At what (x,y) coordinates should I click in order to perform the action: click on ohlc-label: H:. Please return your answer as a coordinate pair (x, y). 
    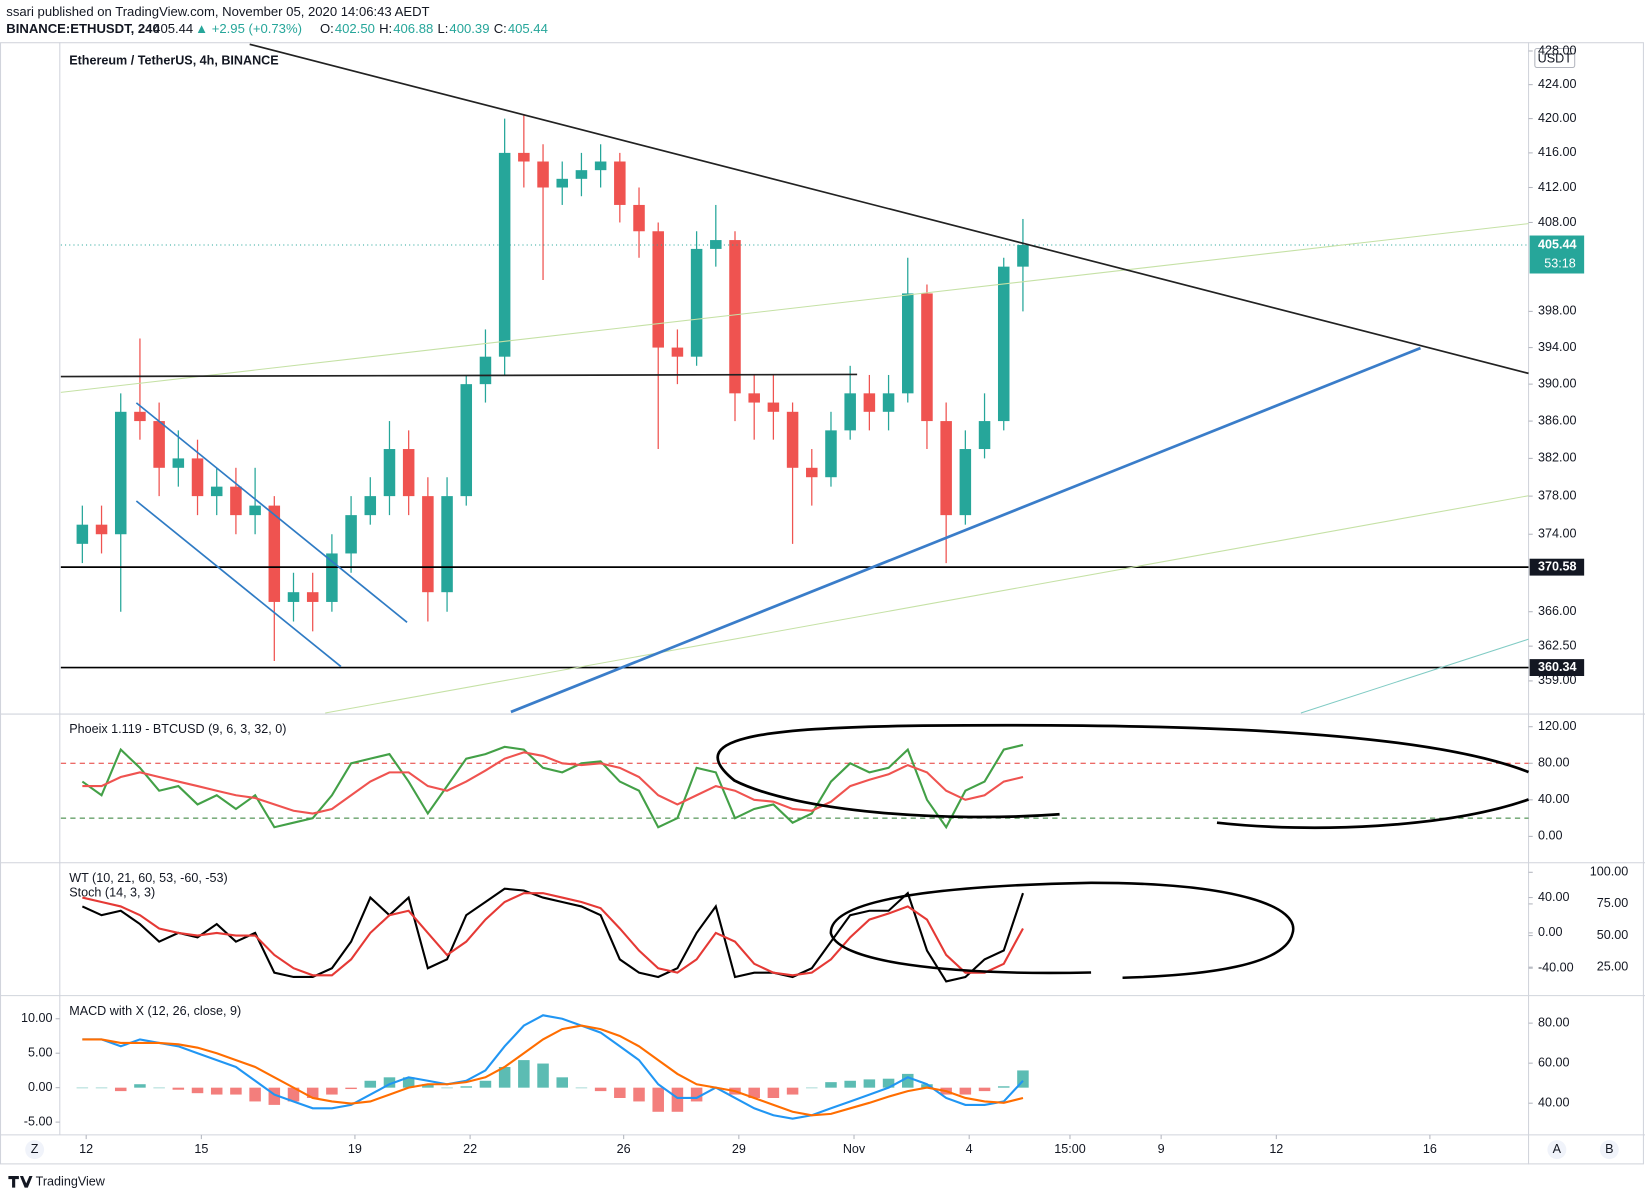
    Looking at the image, I should click on (385, 28).